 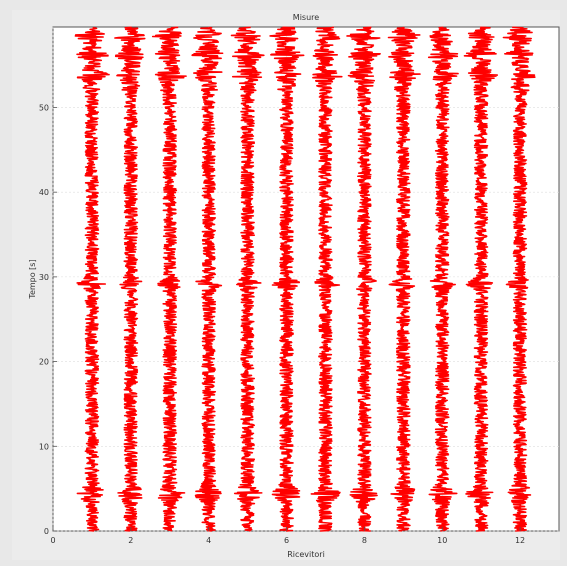 I want to click on x-tick-label: 4, so click(x=208, y=540).